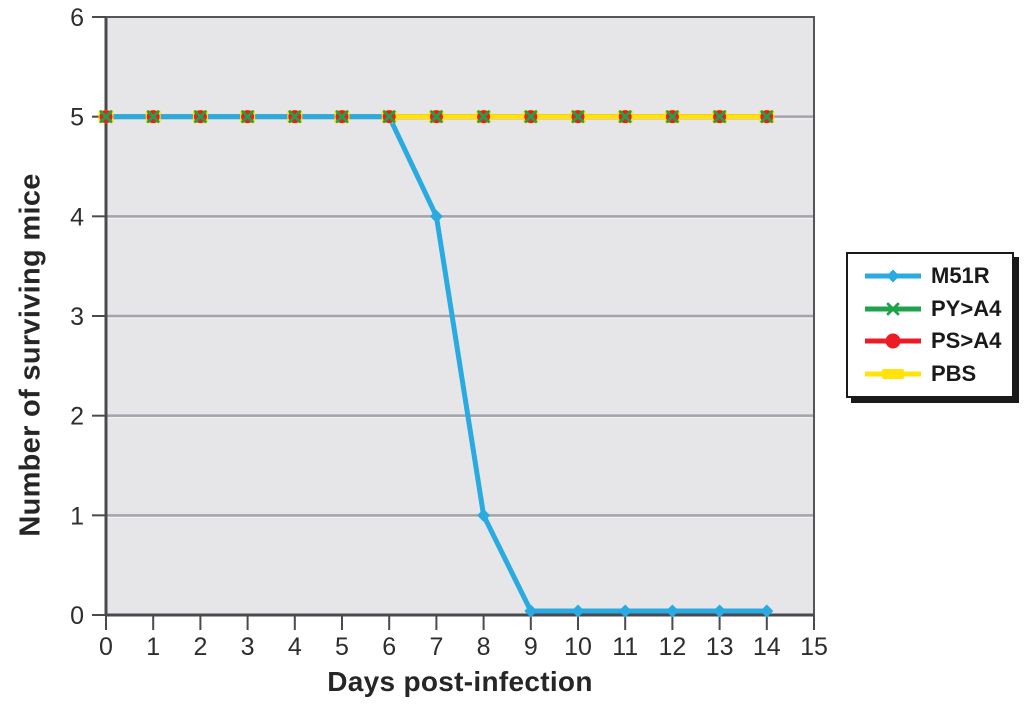 This screenshot has width=1024, height=714. I want to click on x-tick-label: 14, so click(767, 647).